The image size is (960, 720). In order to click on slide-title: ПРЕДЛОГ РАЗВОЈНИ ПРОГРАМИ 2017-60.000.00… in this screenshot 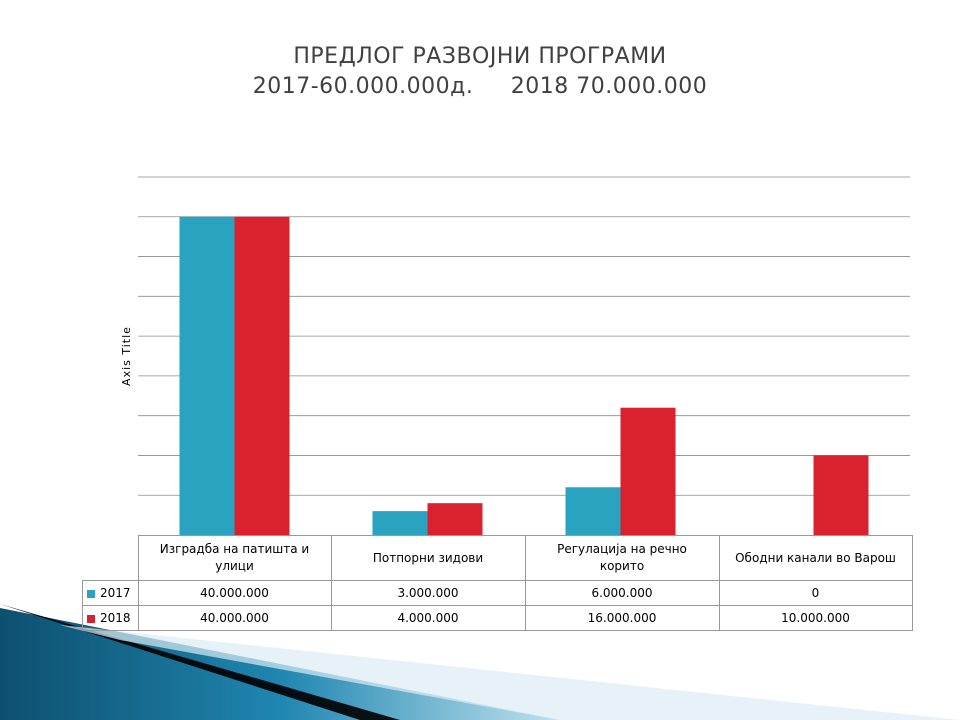, I will do `click(480, 72)`.